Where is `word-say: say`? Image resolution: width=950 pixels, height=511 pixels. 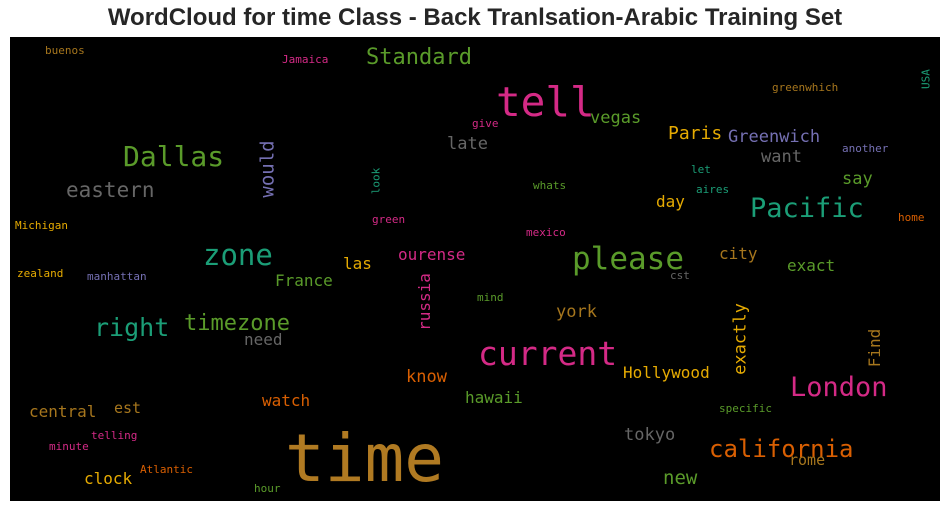 word-say: say is located at coordinates (857, 179).